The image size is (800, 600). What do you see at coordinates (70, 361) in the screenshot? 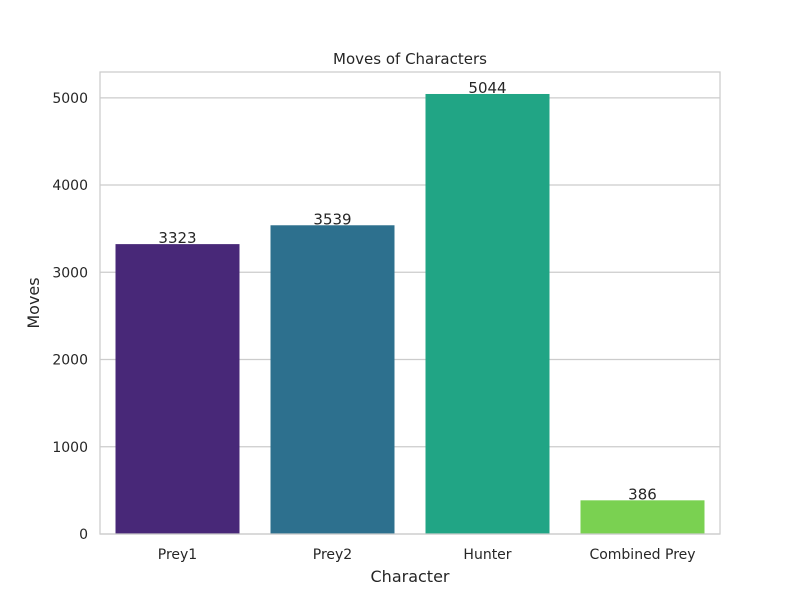
I see `y-tick-label: 2000` at bounding box center [70, 361].